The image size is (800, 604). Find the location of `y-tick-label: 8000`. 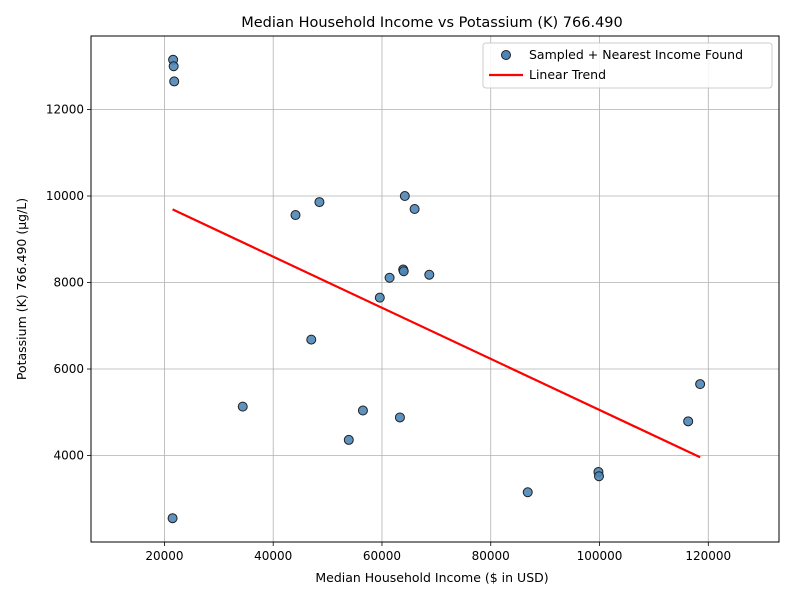

y-tick-label: 8000 is located at coordinates (68, 283).